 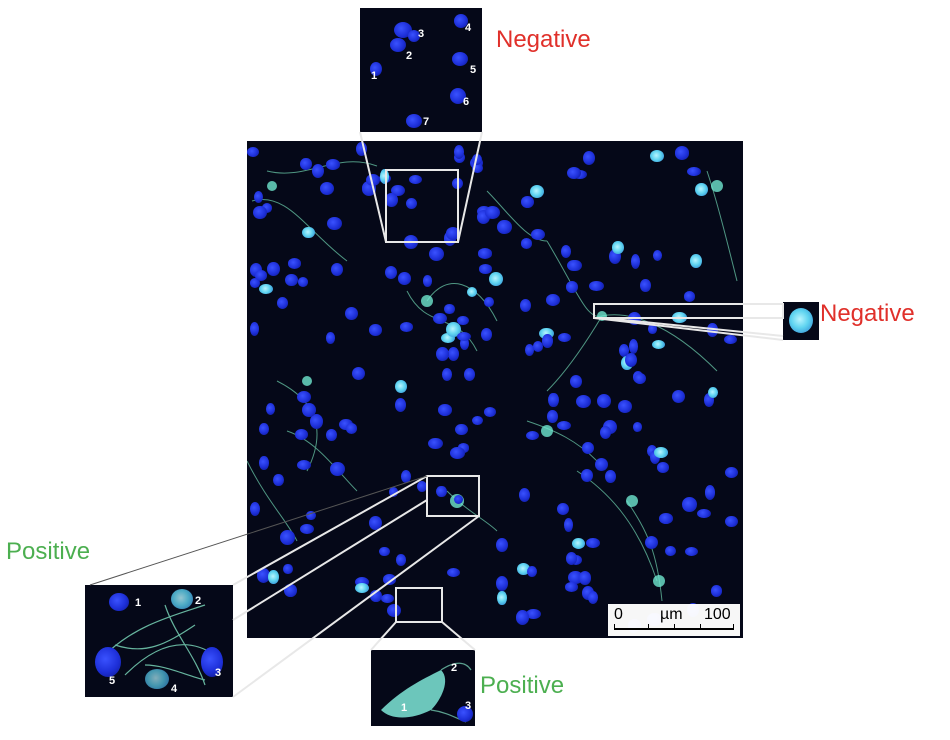 I want to click on cell-number: 1, so click(x=374, y=76).